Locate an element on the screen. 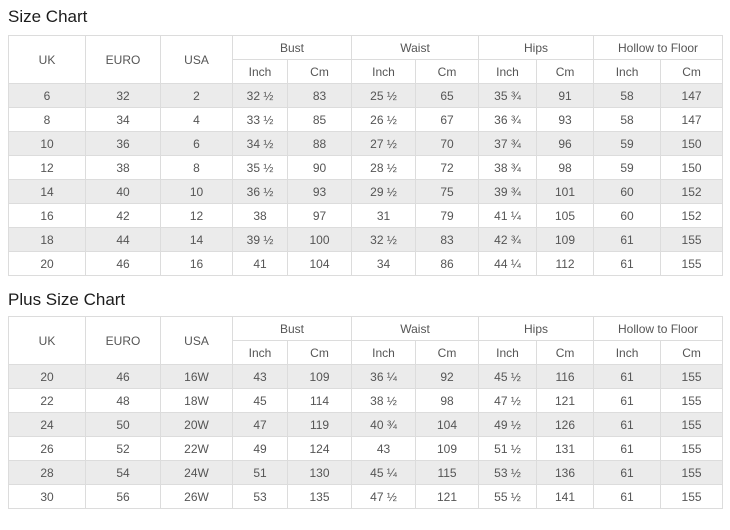 The width and height of the screenshot is (730, 530). header-waist: Waist is located at coordinates (415, 47).